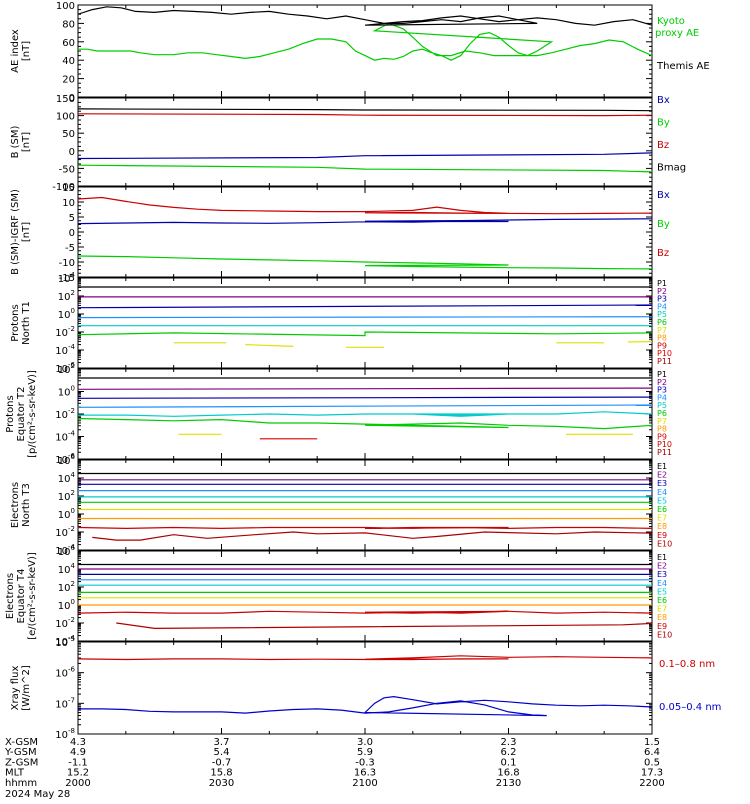  I want to click on x-row-value: 2.3, so click(509, 742).